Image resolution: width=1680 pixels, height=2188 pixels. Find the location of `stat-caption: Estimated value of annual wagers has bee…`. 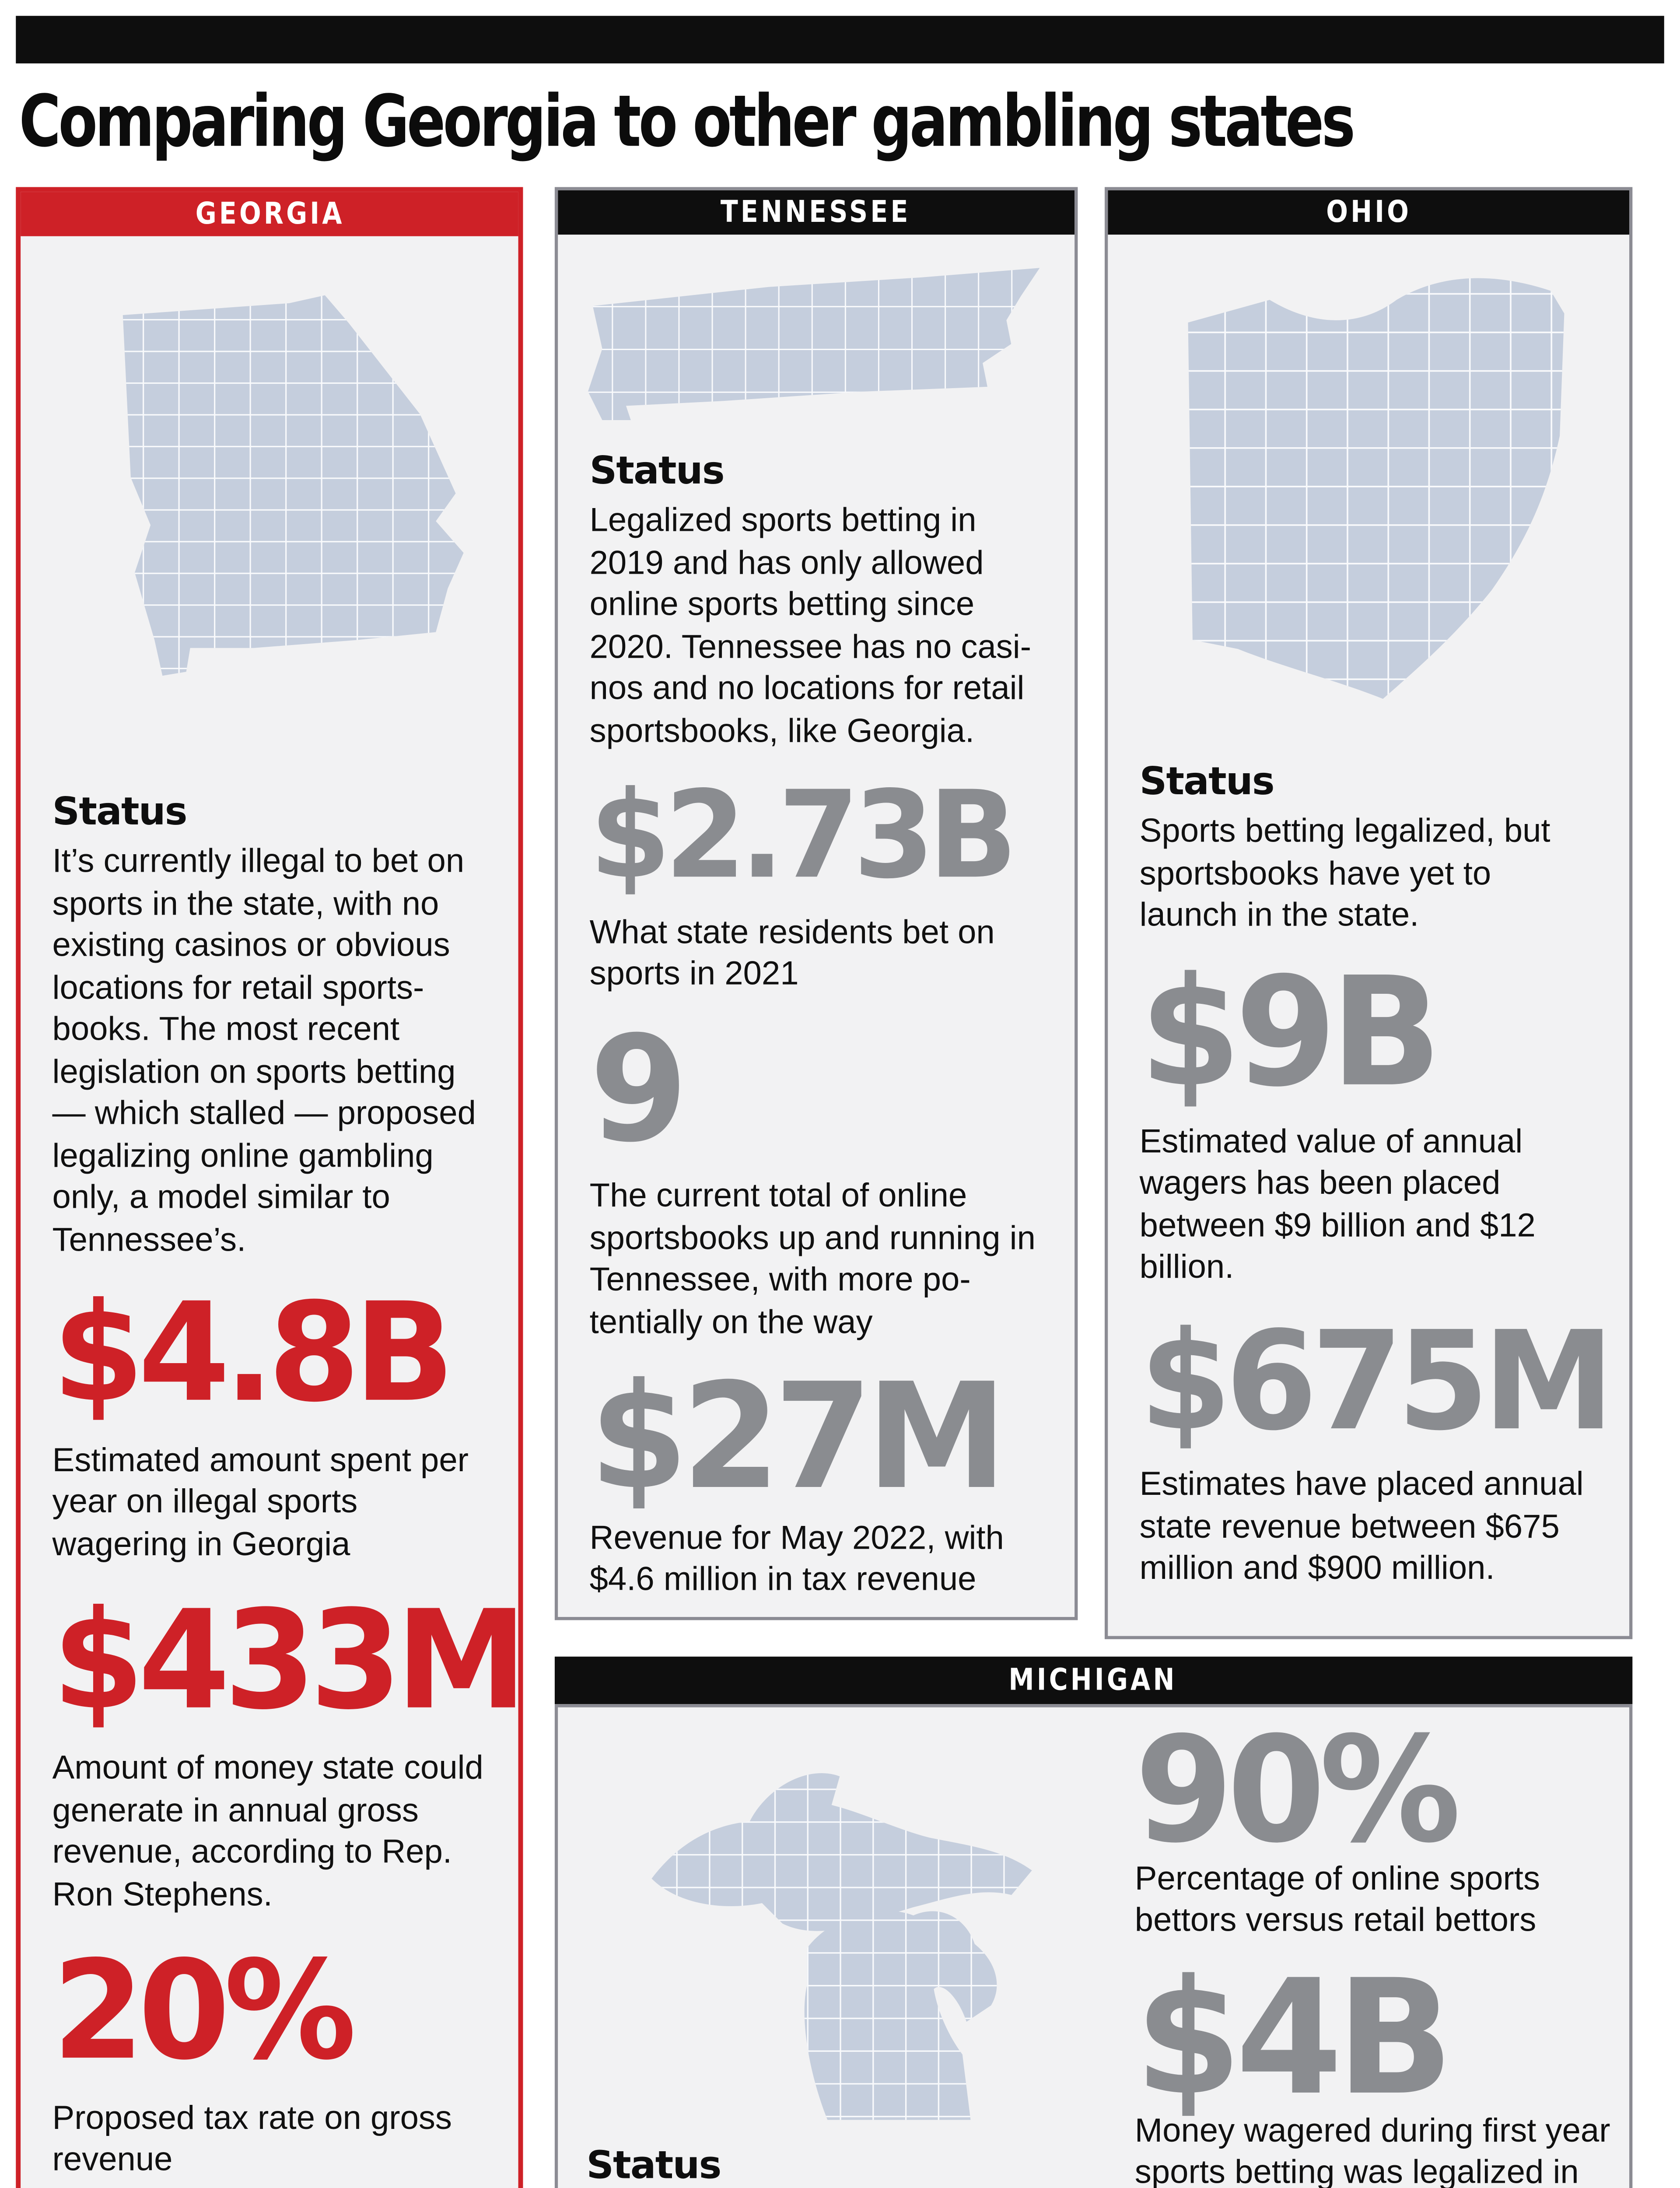

stat-caption: Estimated value of annual wagers has bee… is located at coordinates (1337, 1204).